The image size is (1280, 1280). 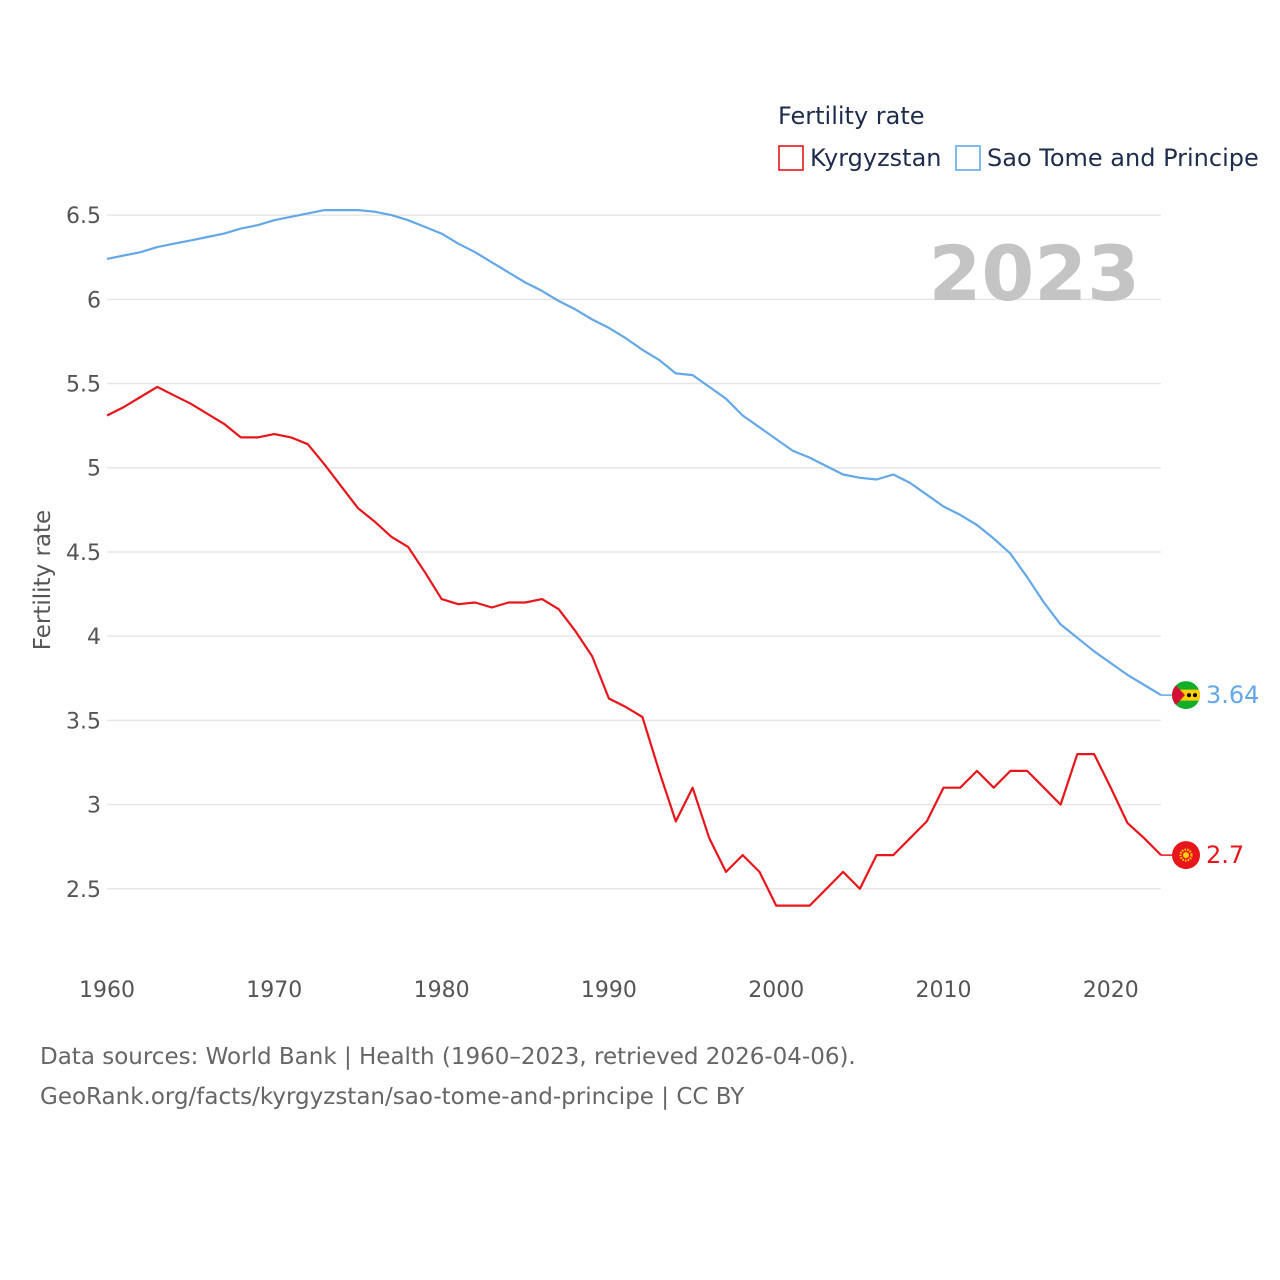 I want to click on legend-swatch-sao-tome-and-principe, so click(x=968, y=158).